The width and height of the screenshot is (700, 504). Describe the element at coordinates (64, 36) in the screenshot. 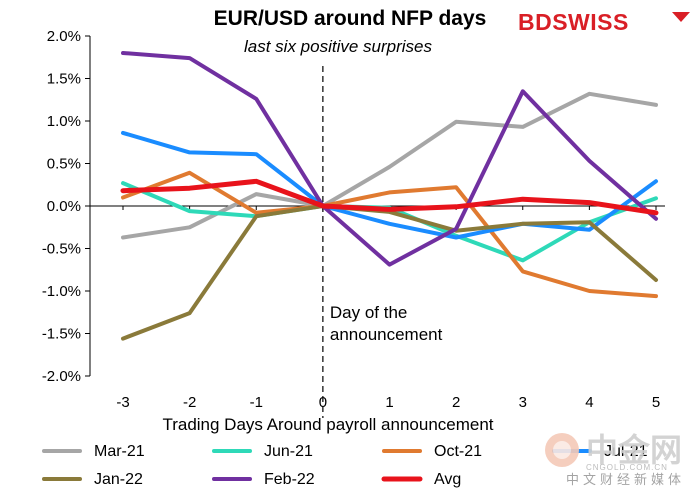

I see `y-tick-label: 2.0%` at that location.